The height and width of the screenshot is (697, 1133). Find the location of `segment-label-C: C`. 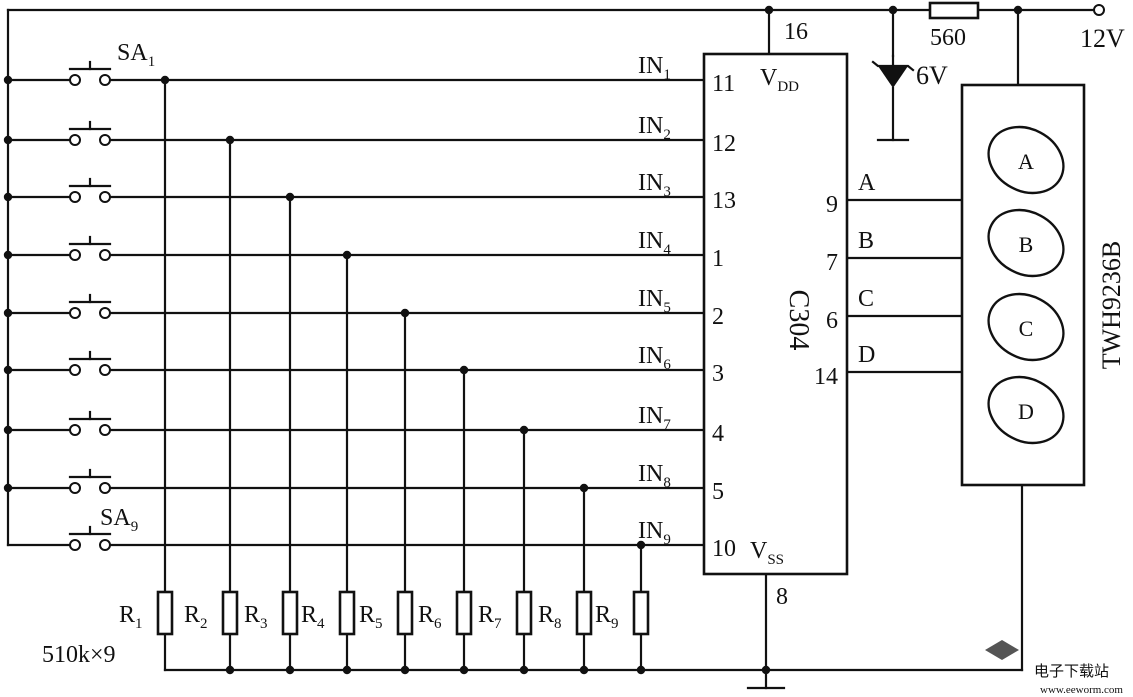

segment-label-C: C is located at coordinates (1026, 328).